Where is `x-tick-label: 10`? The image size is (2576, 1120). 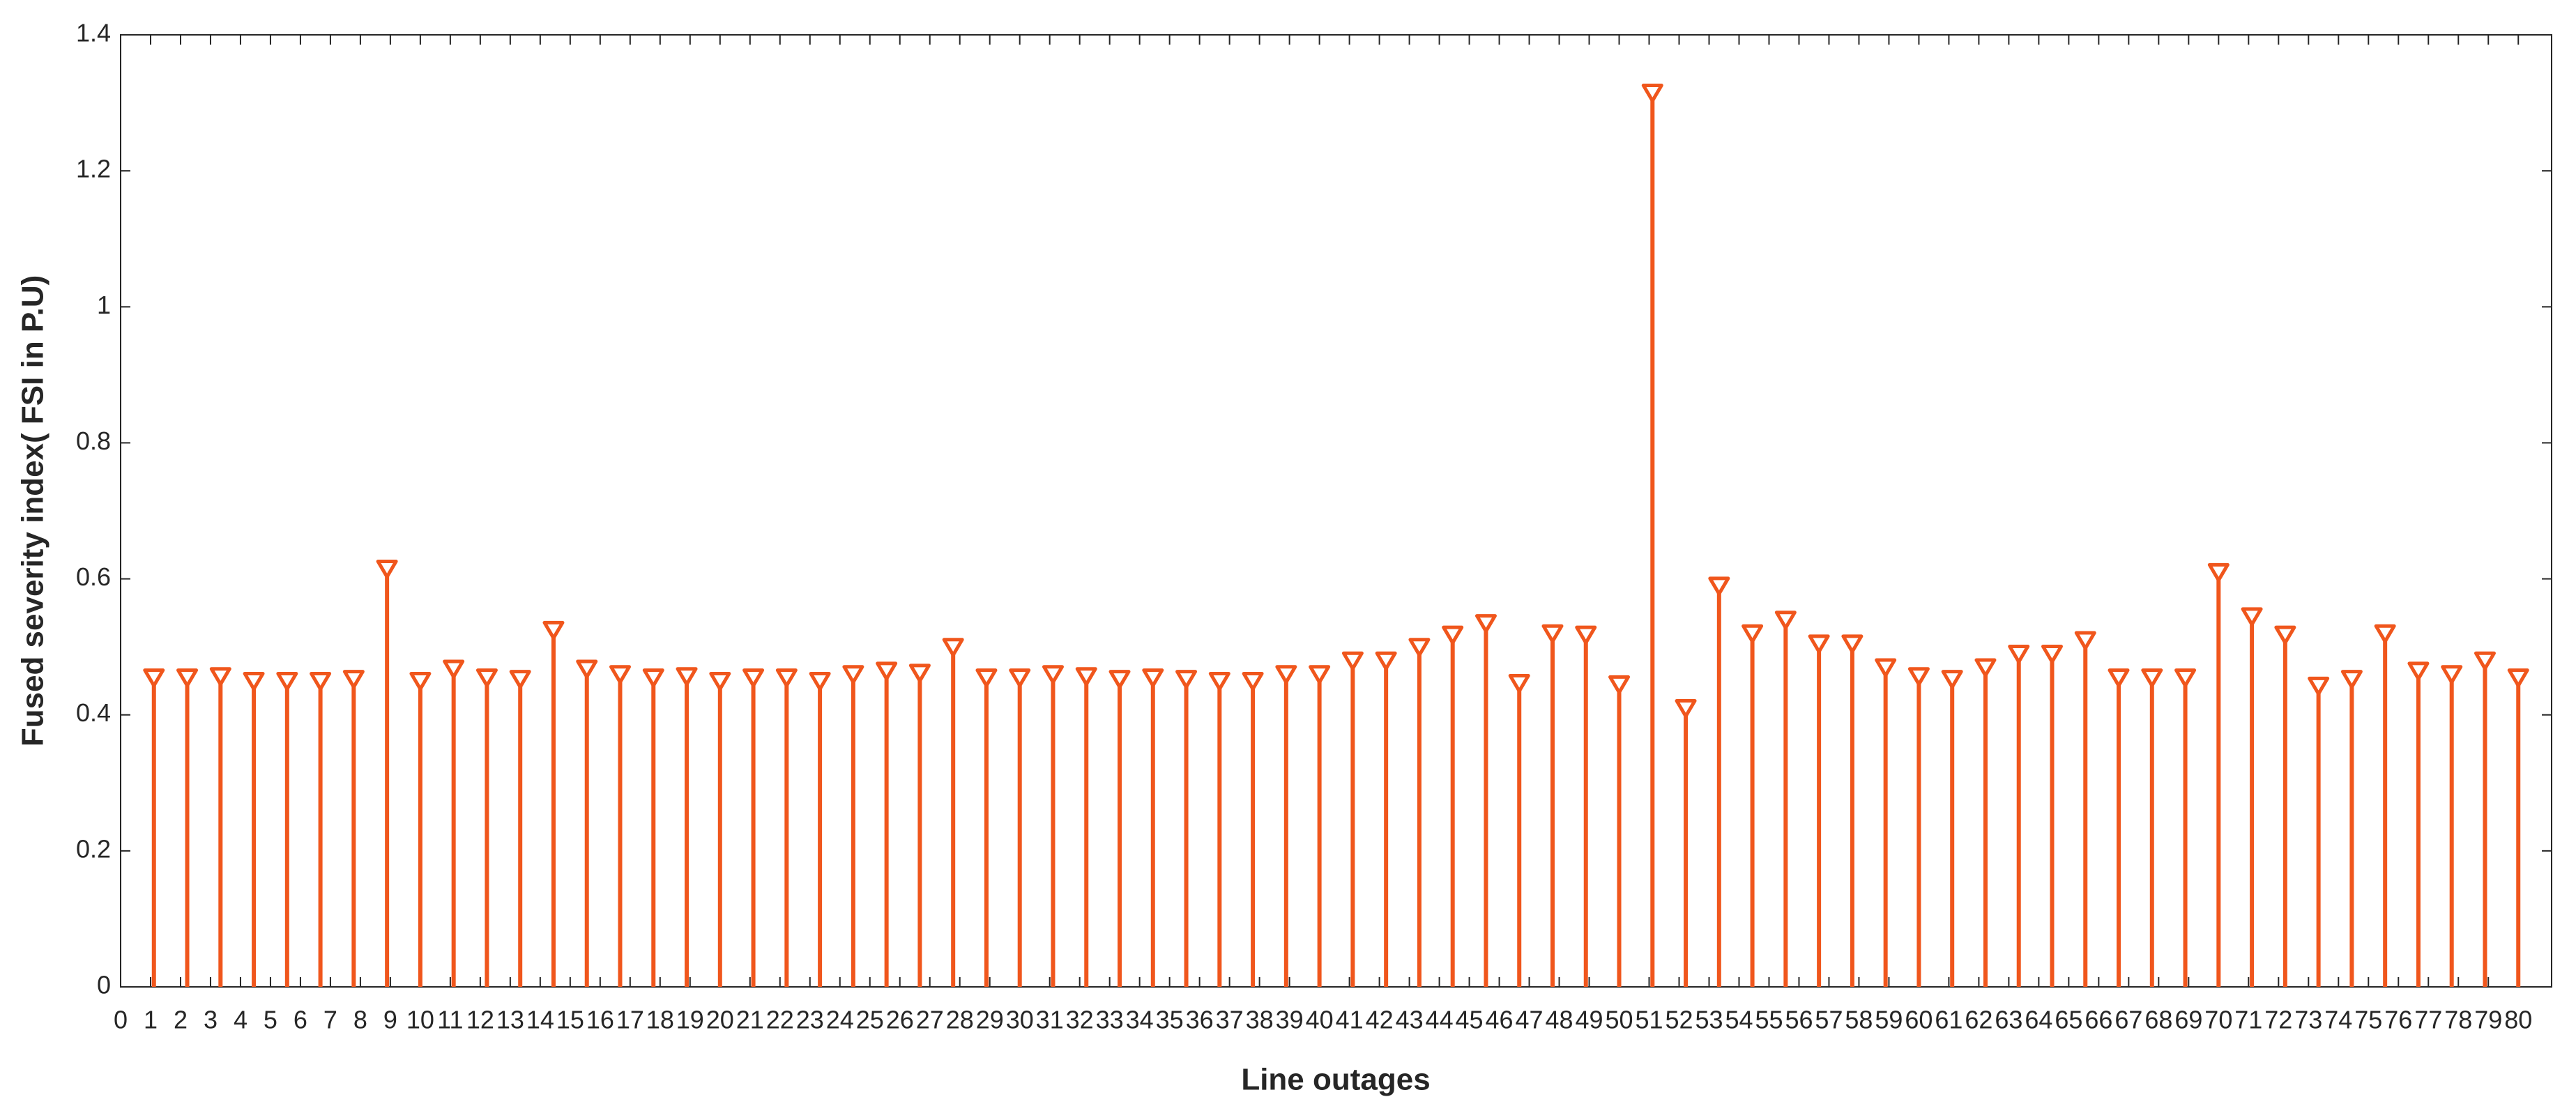 x-tick-label: 10 is located at coordinates (420, 1020).